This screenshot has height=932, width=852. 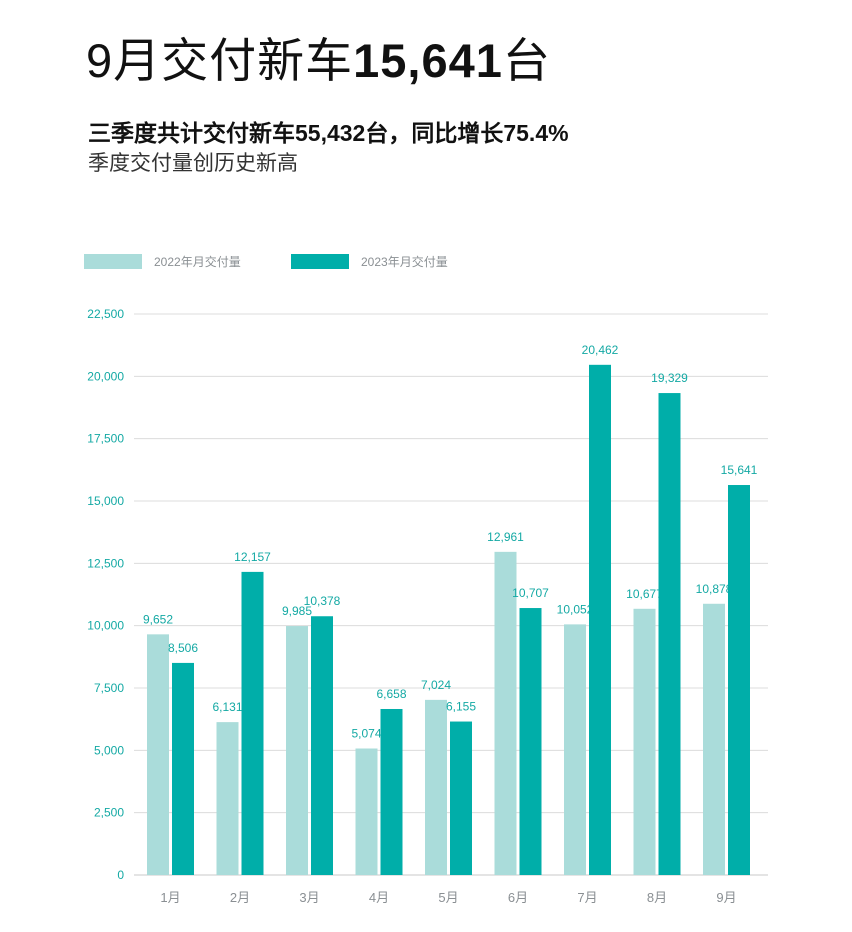 What do you see at coordinates (158, 619) in the screenshot?
I see `data-label-2022: 9,652` at bounding box center [158, 619].